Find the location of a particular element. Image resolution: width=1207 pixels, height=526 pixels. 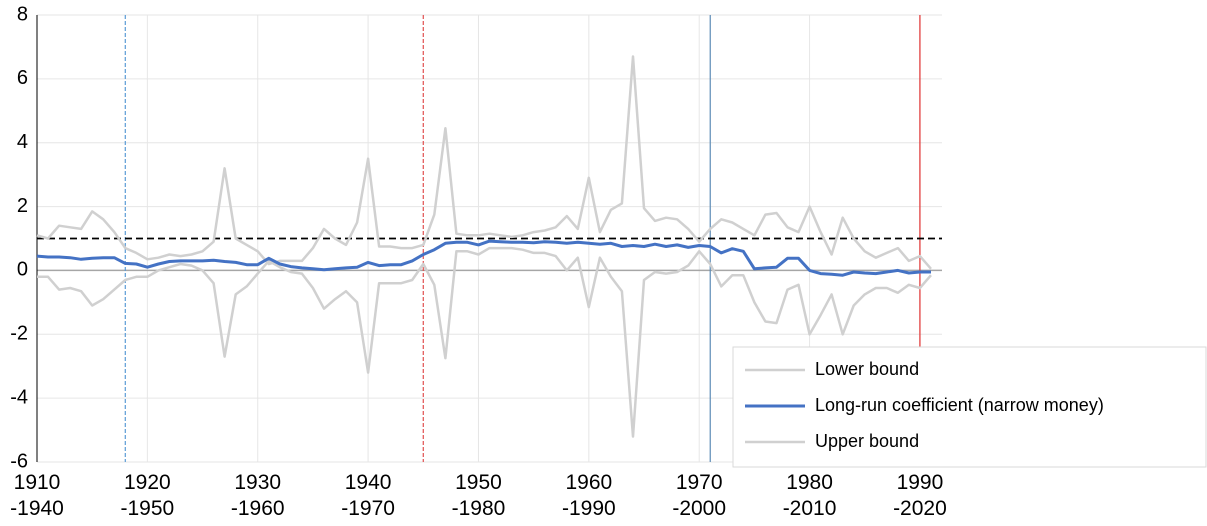

legend-label: Lower bound is located at coordinates (867, 369).